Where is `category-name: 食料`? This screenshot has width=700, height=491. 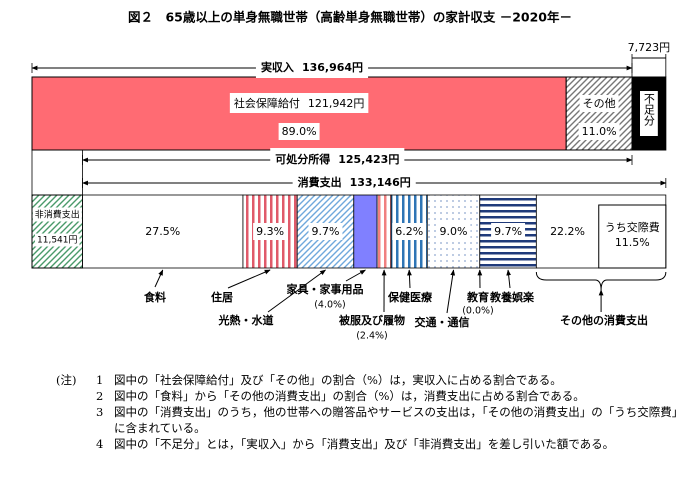 category-name: 食料 is located at coordinates (155, 297).